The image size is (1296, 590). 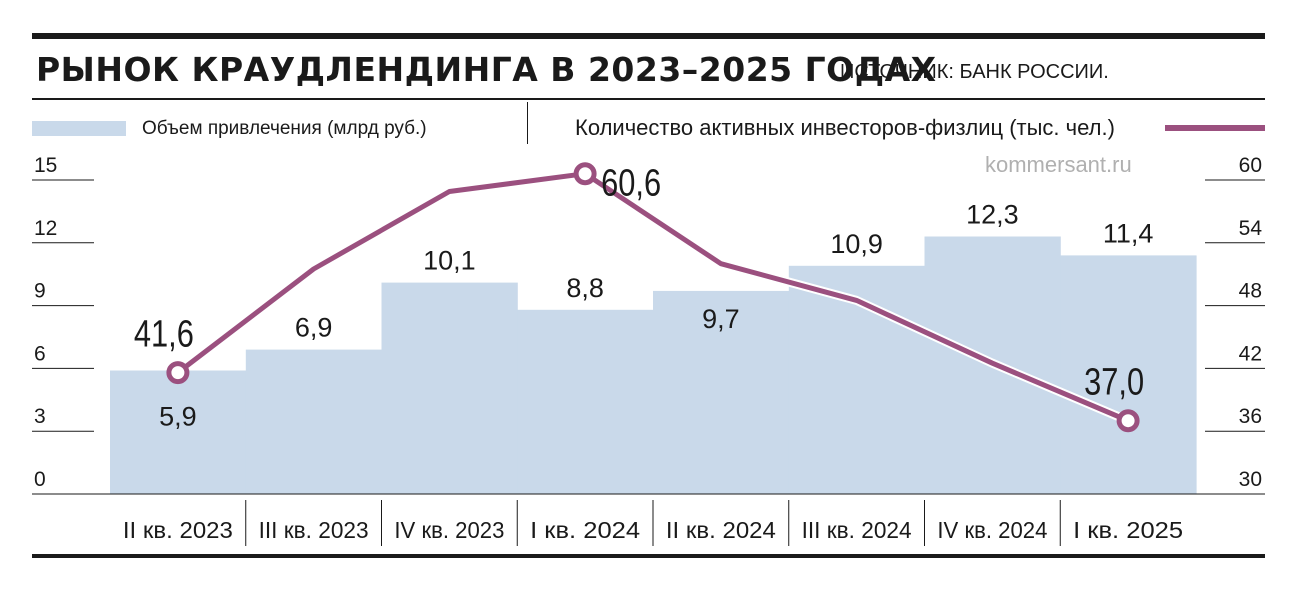 I want to click on x-tick-label: IV кв. 2024, so click(x=992, y=530).